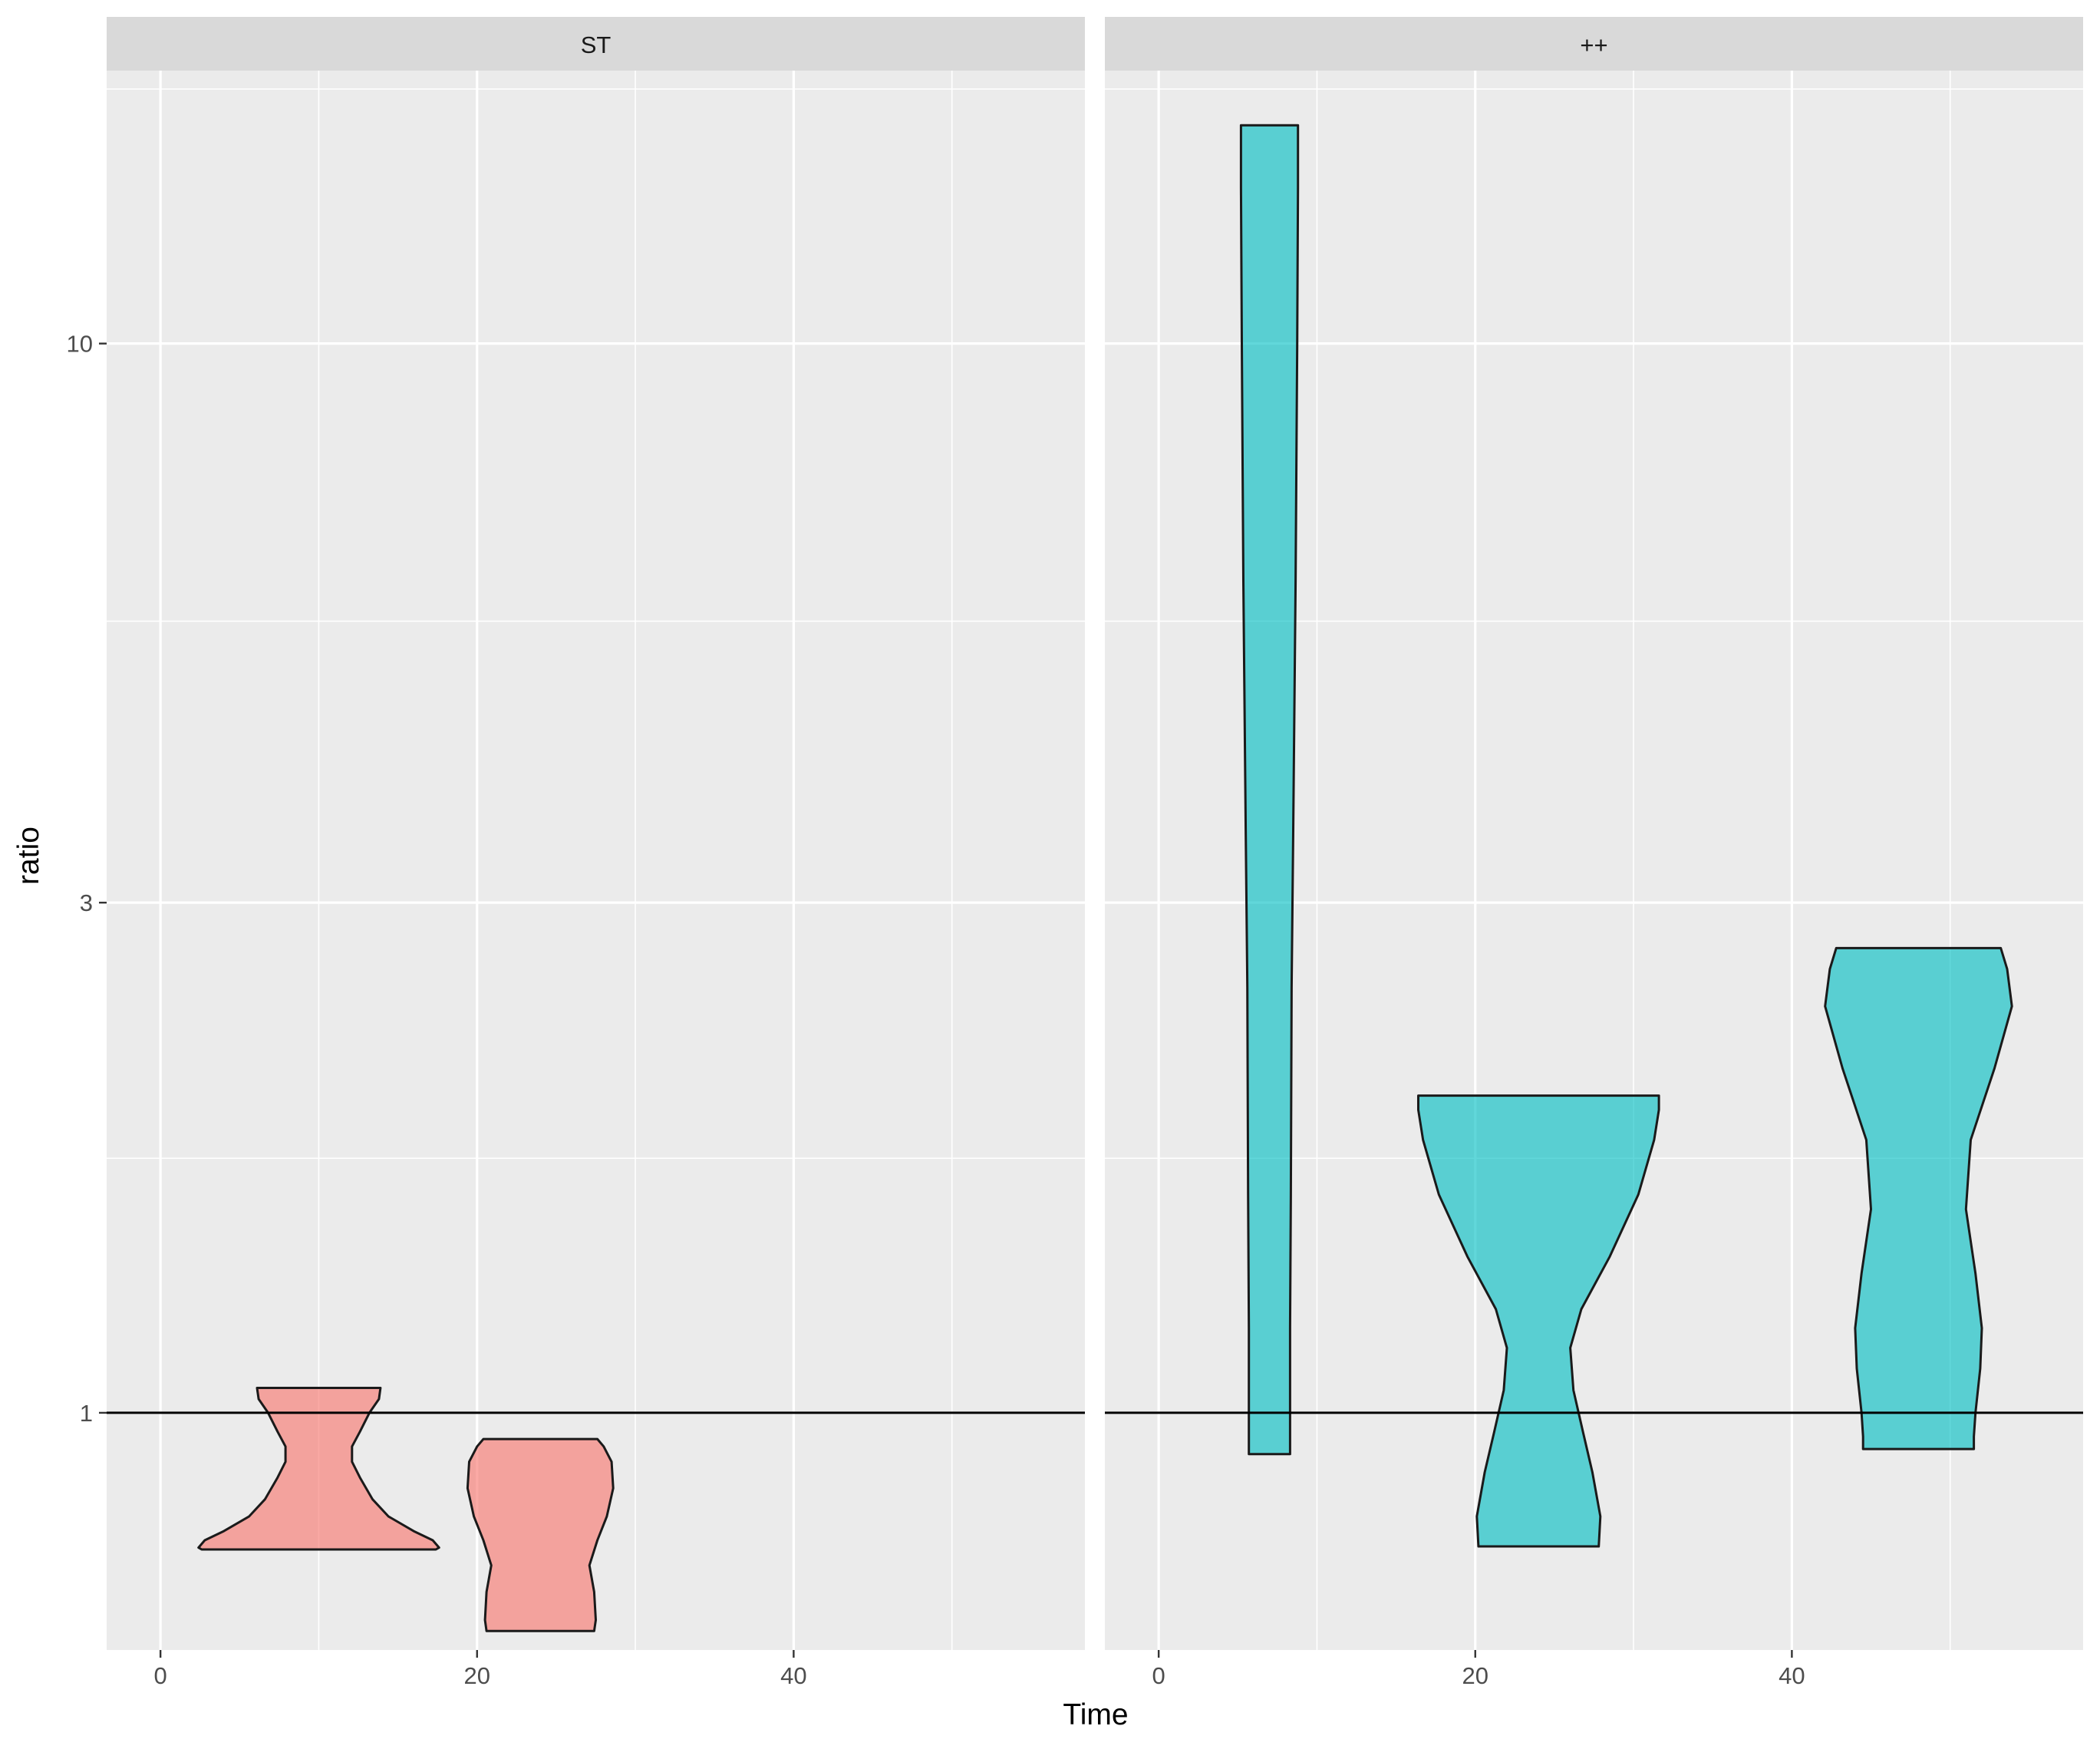 The width and height of the screenshot is (2100, 1749). What do you see at coordinates (1269, 790) in the screenshot?
I see `violin-++-1` at bounding box center [1269, 790].